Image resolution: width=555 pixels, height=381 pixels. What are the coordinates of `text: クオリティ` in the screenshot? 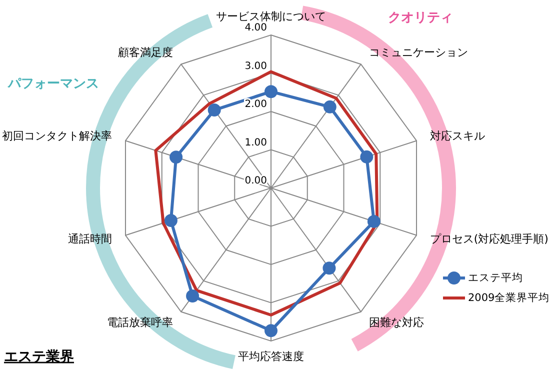 It's located at (420, 18).